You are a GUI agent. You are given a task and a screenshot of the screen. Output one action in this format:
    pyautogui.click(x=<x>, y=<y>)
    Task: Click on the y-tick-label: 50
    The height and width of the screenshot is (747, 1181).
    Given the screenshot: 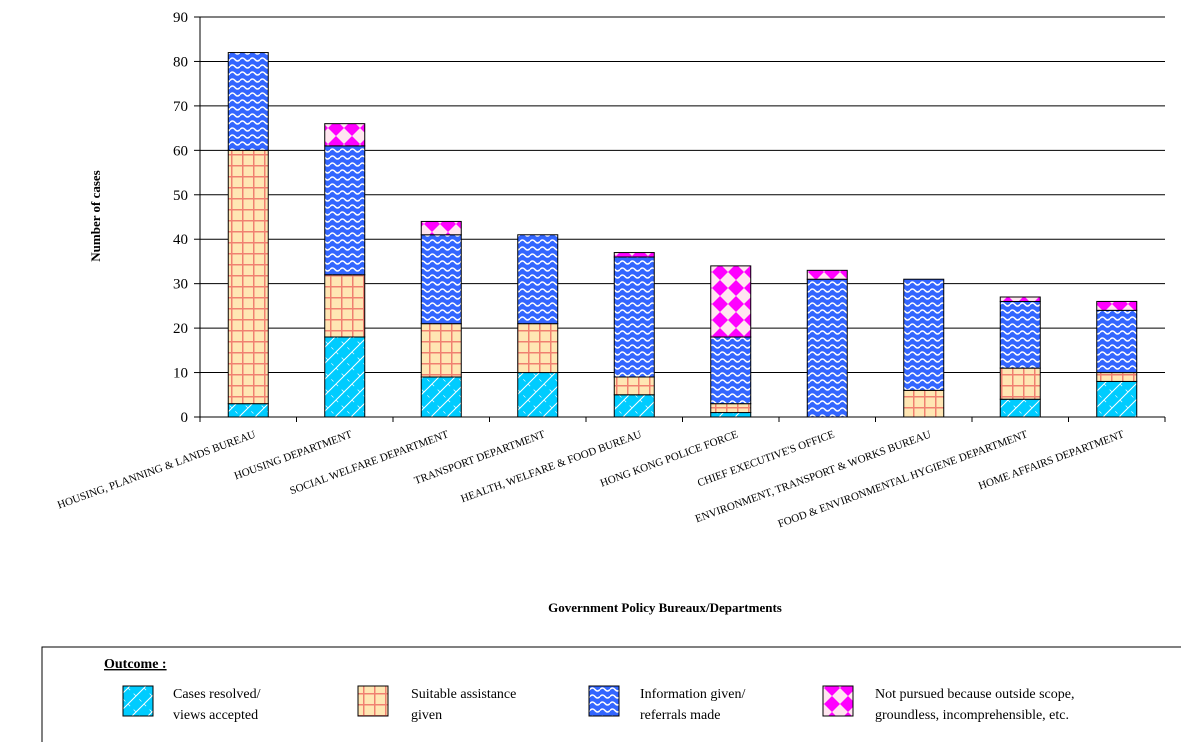 What is the action you would take?
    pyautogui.click(x=180, y=196)
    